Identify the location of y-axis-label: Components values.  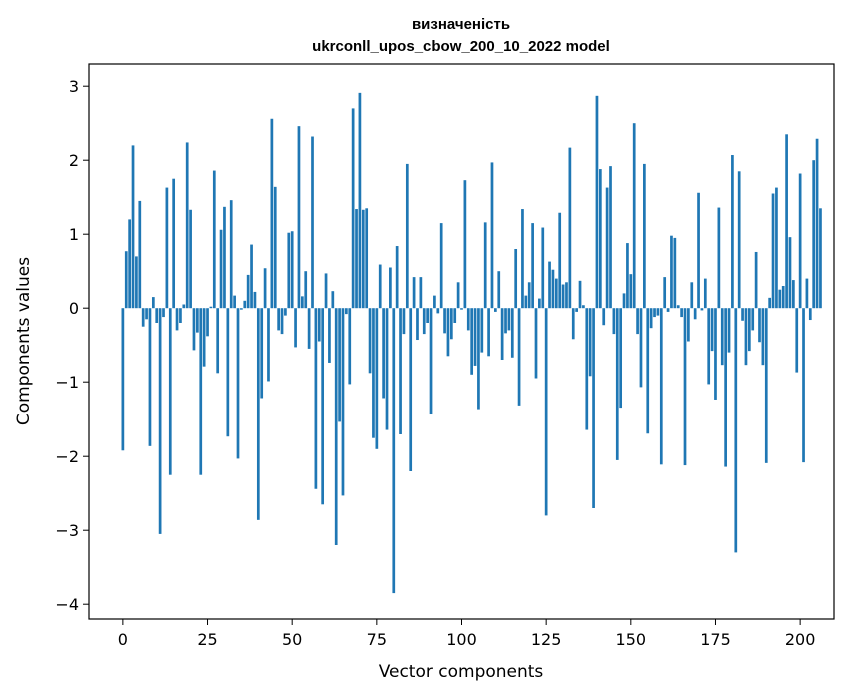
(24, 341).